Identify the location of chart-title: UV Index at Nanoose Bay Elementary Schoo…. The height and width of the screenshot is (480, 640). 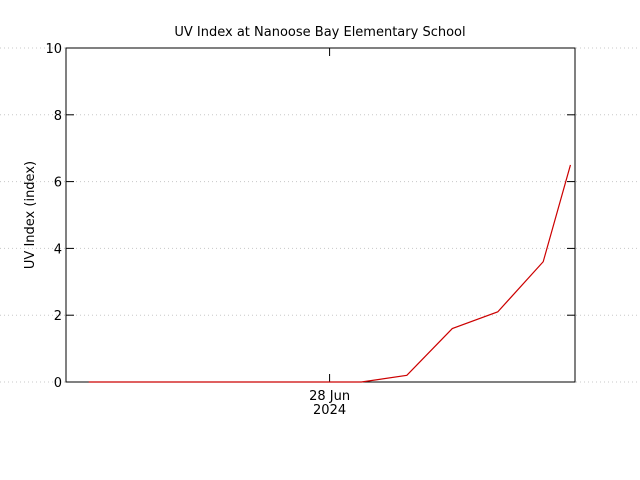
(319, 32).